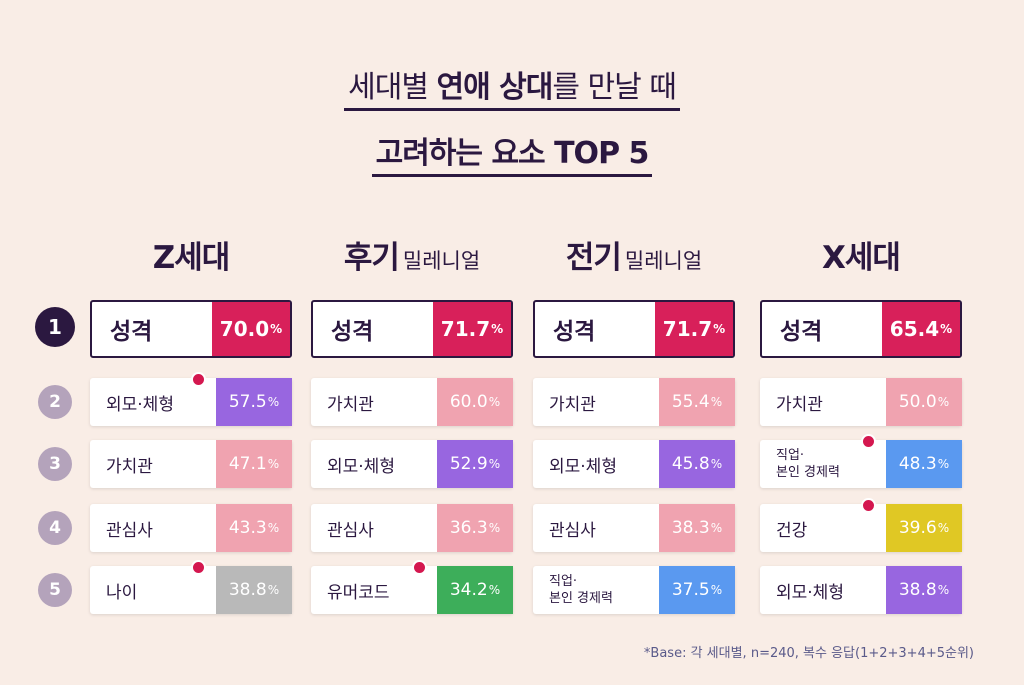  I want to click on ranking-value-number: 70.0, so click(244, 329).